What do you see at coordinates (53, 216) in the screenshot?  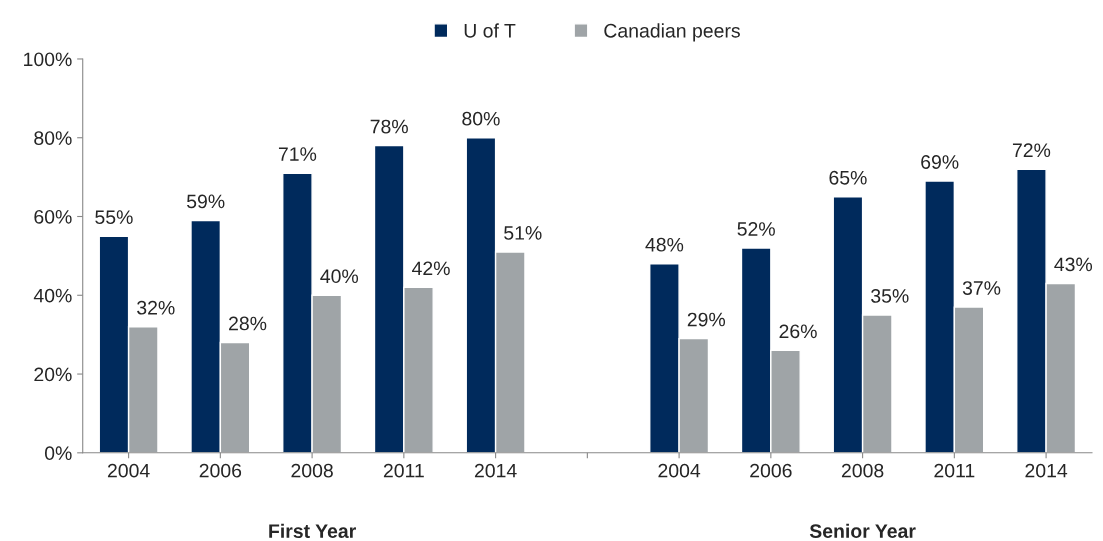 I see `y-tick-label: 60%` at bounding box center [53, 216].